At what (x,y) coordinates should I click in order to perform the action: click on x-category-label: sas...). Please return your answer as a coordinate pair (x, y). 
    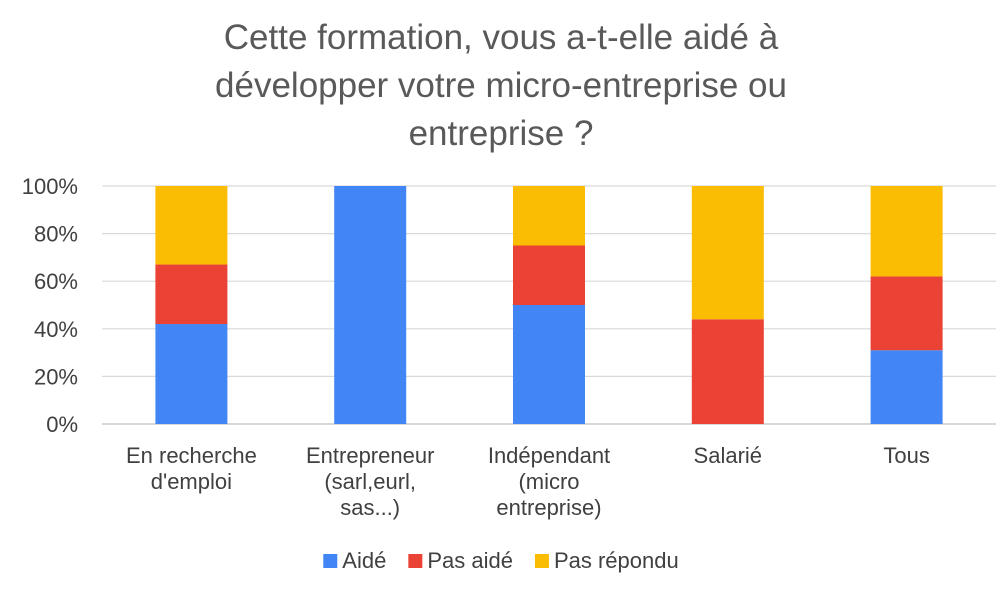
    Looking at the image, I should click on (370, 507).